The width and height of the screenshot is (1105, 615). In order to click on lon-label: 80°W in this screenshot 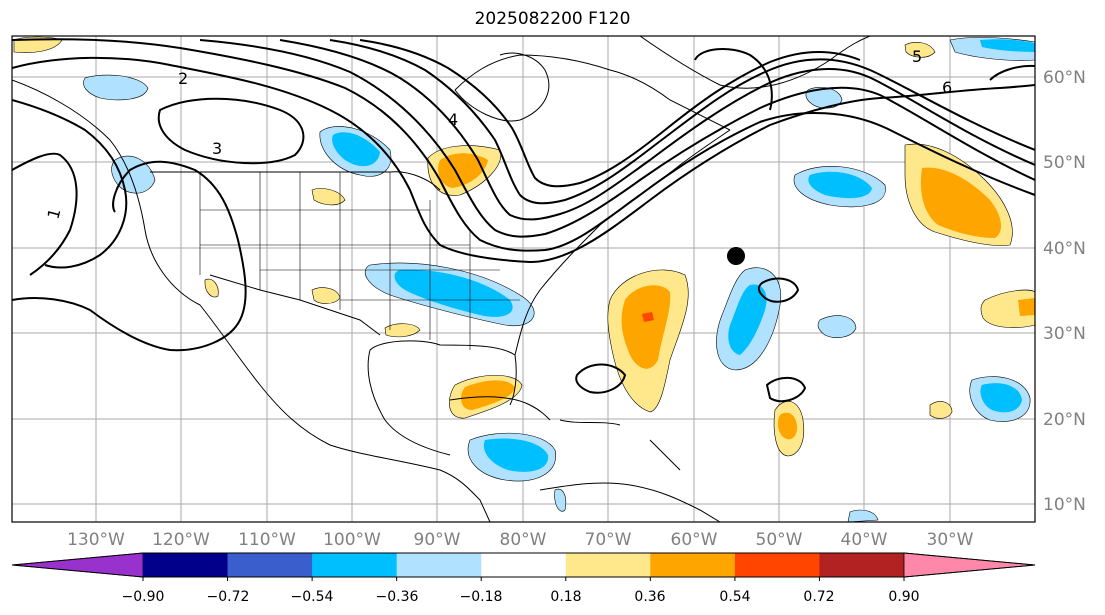, I will do `click(523, 540)`.